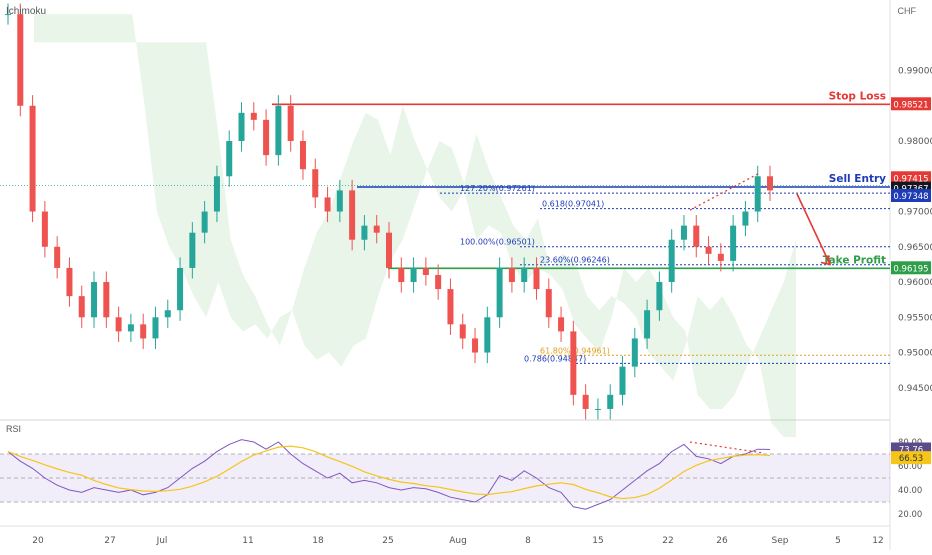 This screenshot has width=932, height=555. What do you see at coordinates (247, 541) in the screenshot?
I see `x-tick-label: 11` at bounding box center [247, 541].